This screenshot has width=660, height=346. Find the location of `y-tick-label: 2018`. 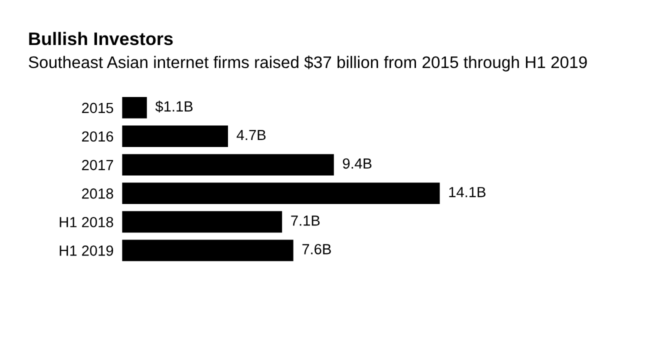

y-tick-label: 2018 is located at coordinates (98, 193).